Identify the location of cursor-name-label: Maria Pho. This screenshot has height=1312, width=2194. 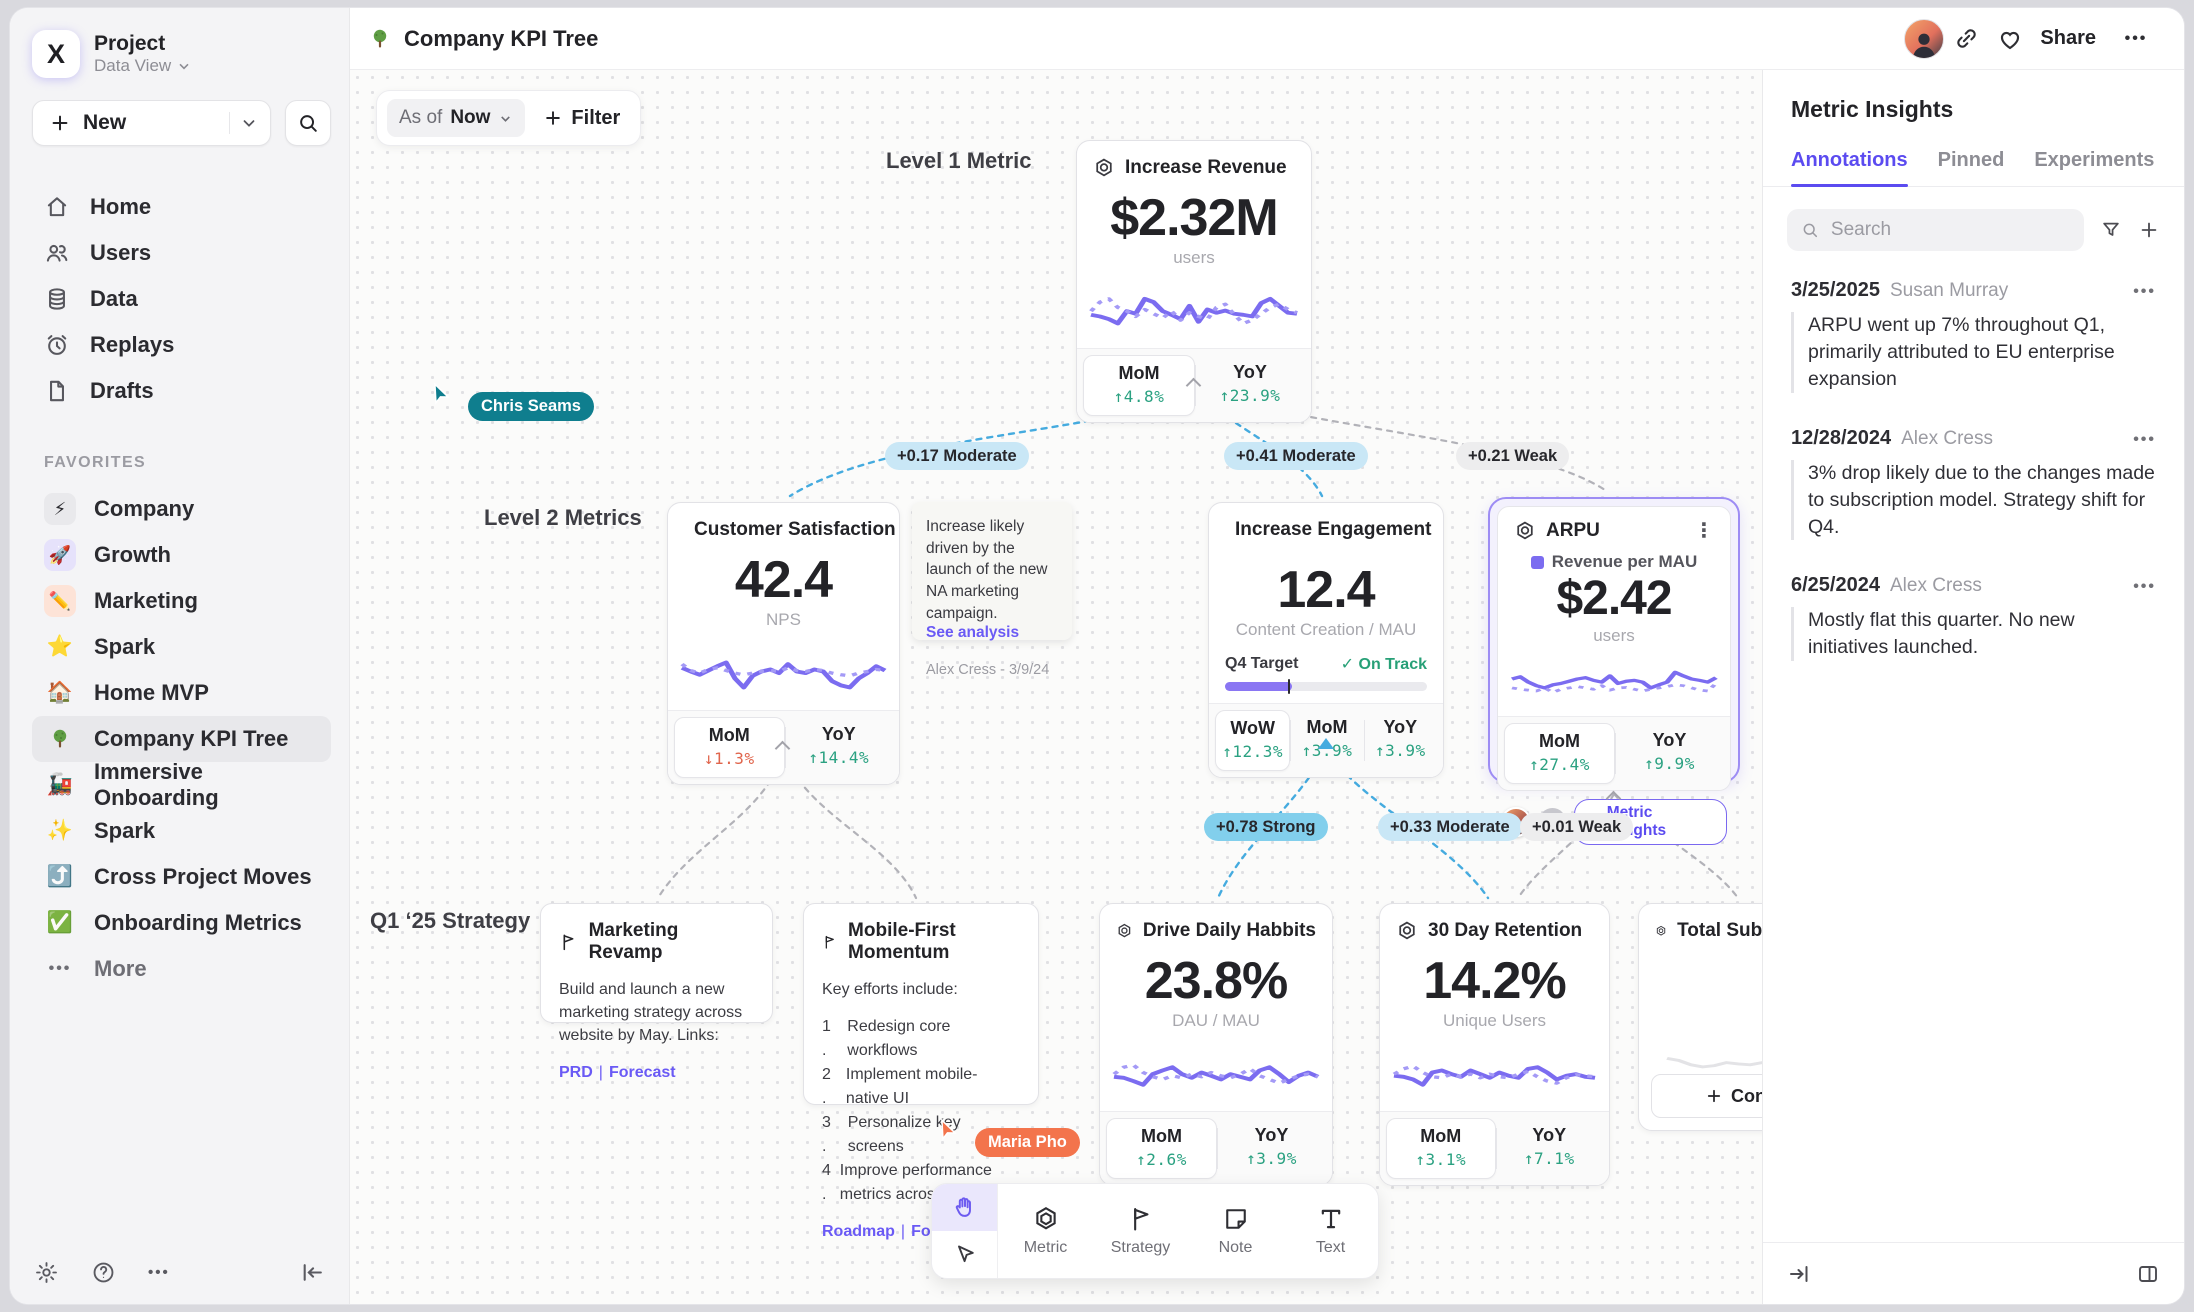
(1027, 1142).